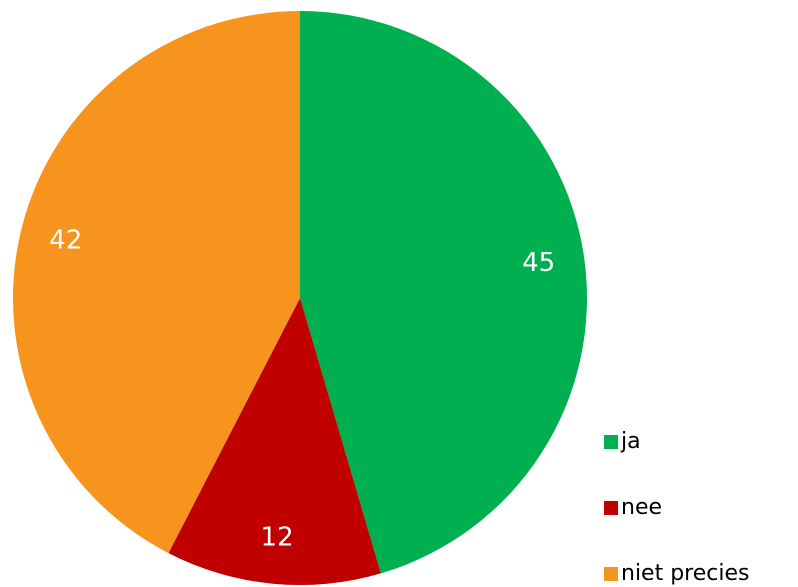 The image size is (798, 587). What do you see at coordinates (630, 441) in the screenshot?
I see `legend-label: ja` at bounding box center [630, 441].